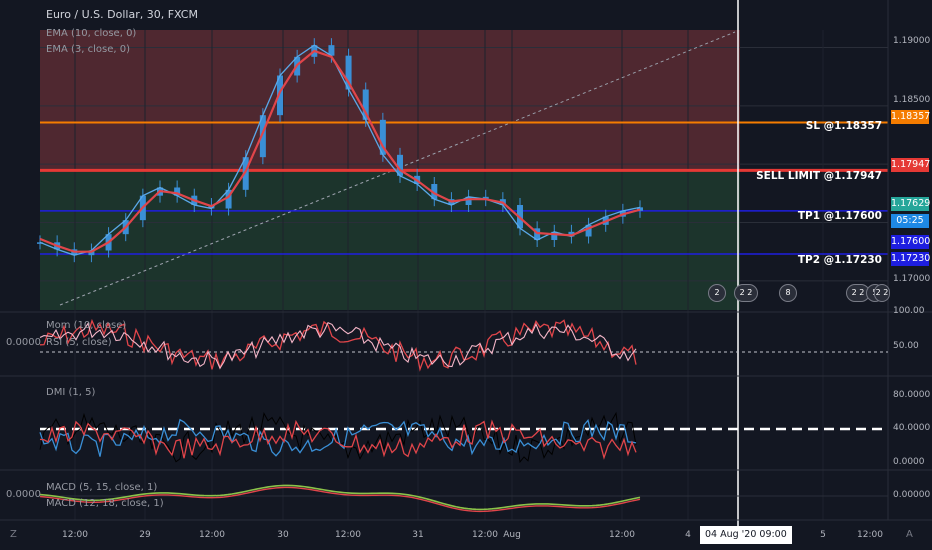 The image size is (932, 550). Describe the element at coordinates (79, 342) in the screenshot. I see `rsi-legend: RSI (5, close)` at that location.